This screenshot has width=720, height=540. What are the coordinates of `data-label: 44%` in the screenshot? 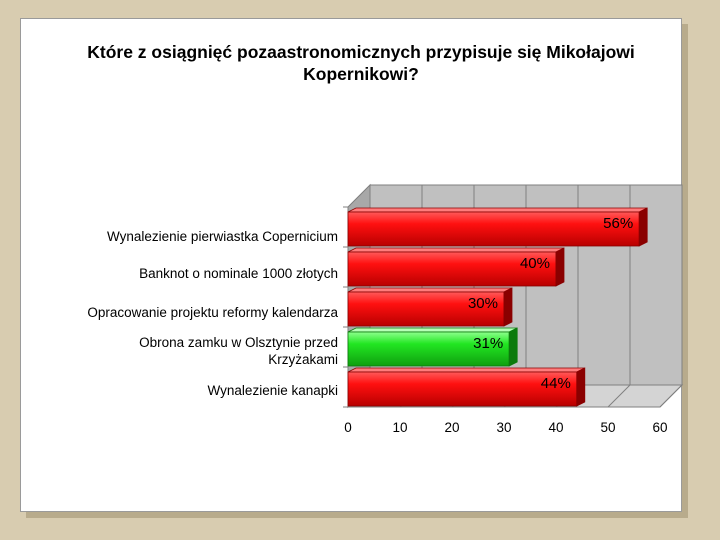 It's located at (556, 383).